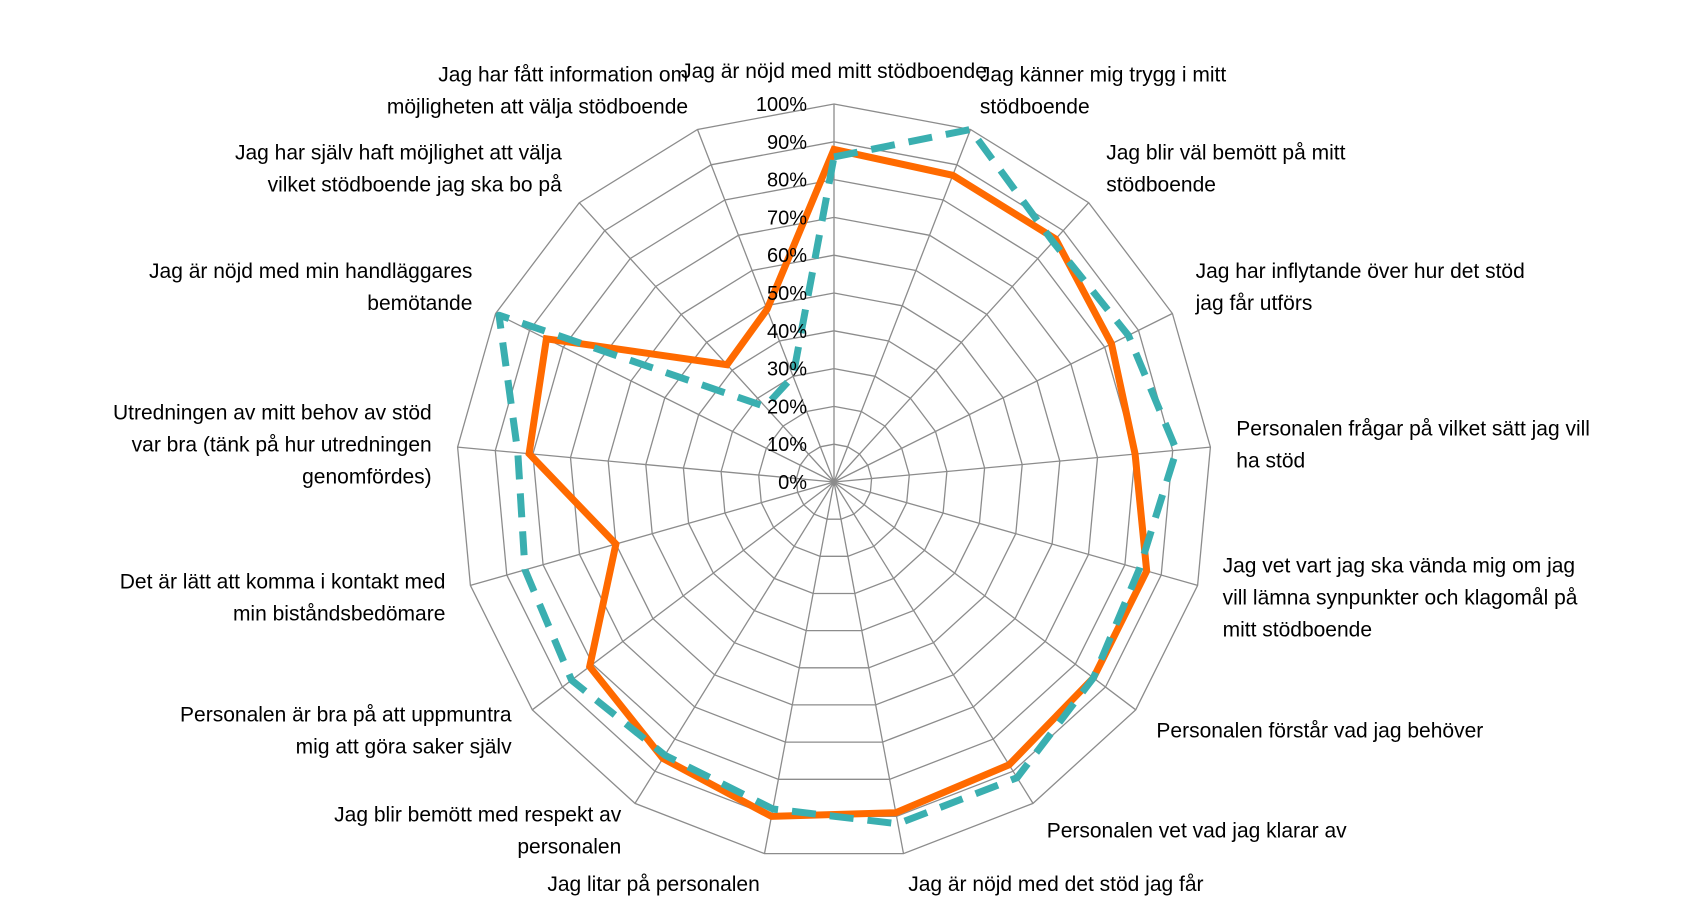 Image resolution: width=1682 pixels, height=921 pixels. What do you see at coordinates (1225, 152) in the screenshot?
I see `category-label: Jag blir väl bemött på mitt` at bounding box center [1225, 152].